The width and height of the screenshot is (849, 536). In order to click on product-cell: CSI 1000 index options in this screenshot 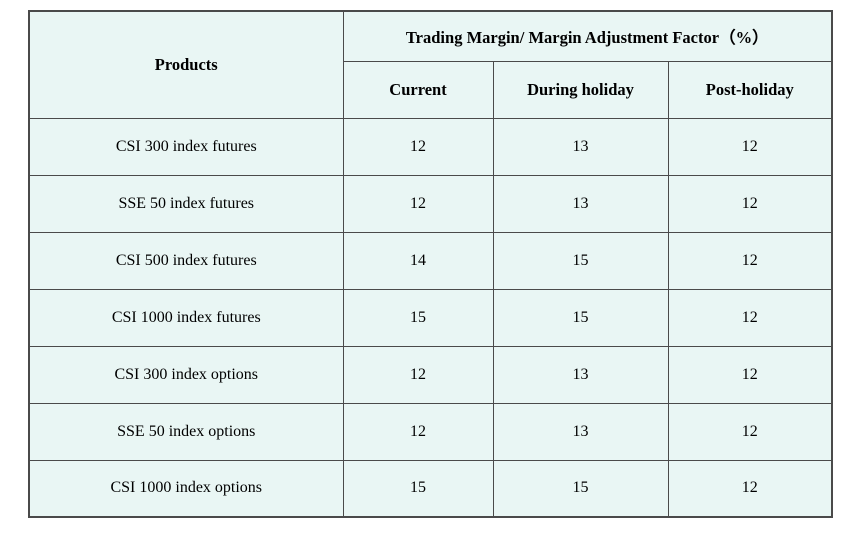, I will do `click(186, 488)`.